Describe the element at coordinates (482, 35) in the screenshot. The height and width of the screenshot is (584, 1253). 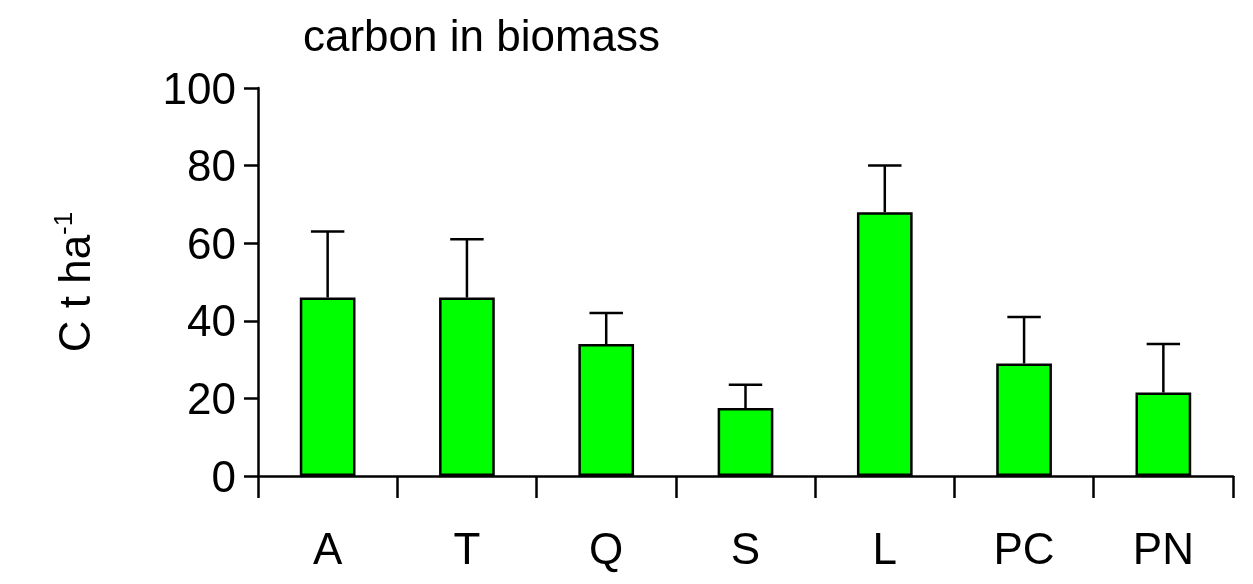
I see `chart-title: carbon in biomass` at that location.